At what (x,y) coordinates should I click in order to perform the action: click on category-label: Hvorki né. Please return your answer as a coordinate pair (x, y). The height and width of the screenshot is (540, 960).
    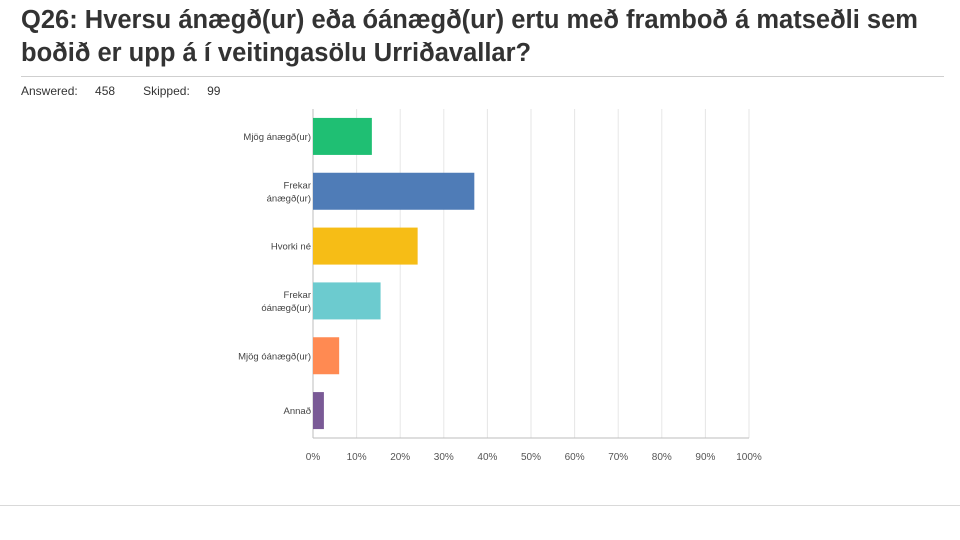
    Looking at the image, I should click on (291, 247).